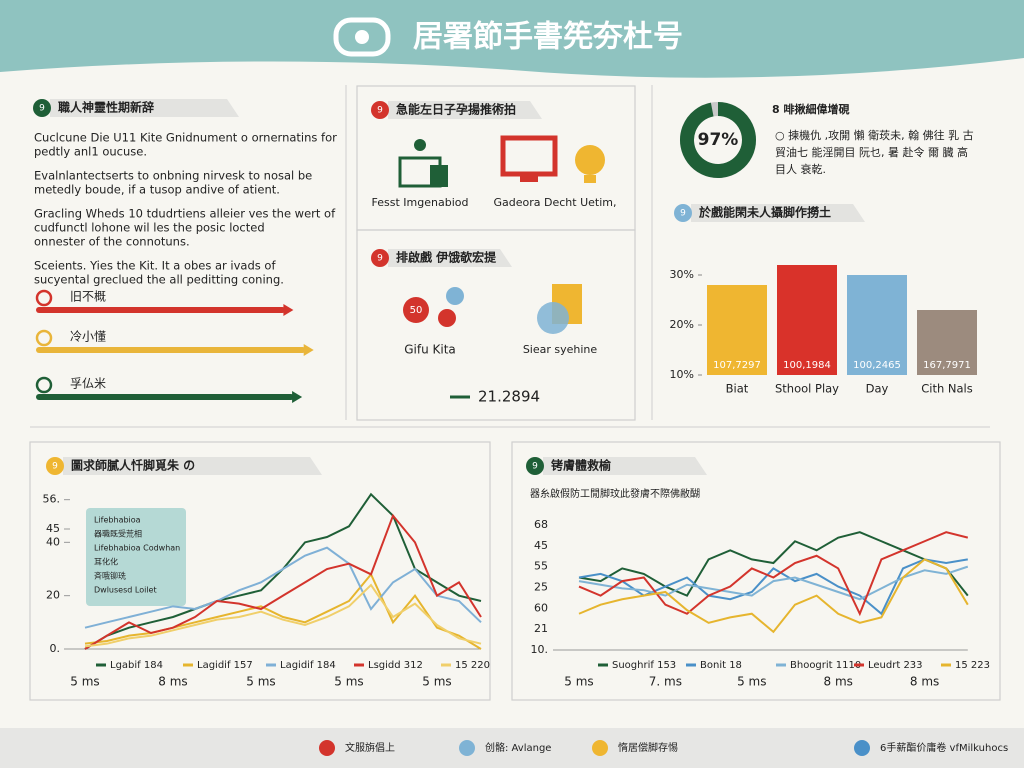 The image size is (1024, 768). Describe the element at coordinates (137, 548) in the screenshot. I see `inset-legend-text: Lifebhabioa Codwhan` at that location.